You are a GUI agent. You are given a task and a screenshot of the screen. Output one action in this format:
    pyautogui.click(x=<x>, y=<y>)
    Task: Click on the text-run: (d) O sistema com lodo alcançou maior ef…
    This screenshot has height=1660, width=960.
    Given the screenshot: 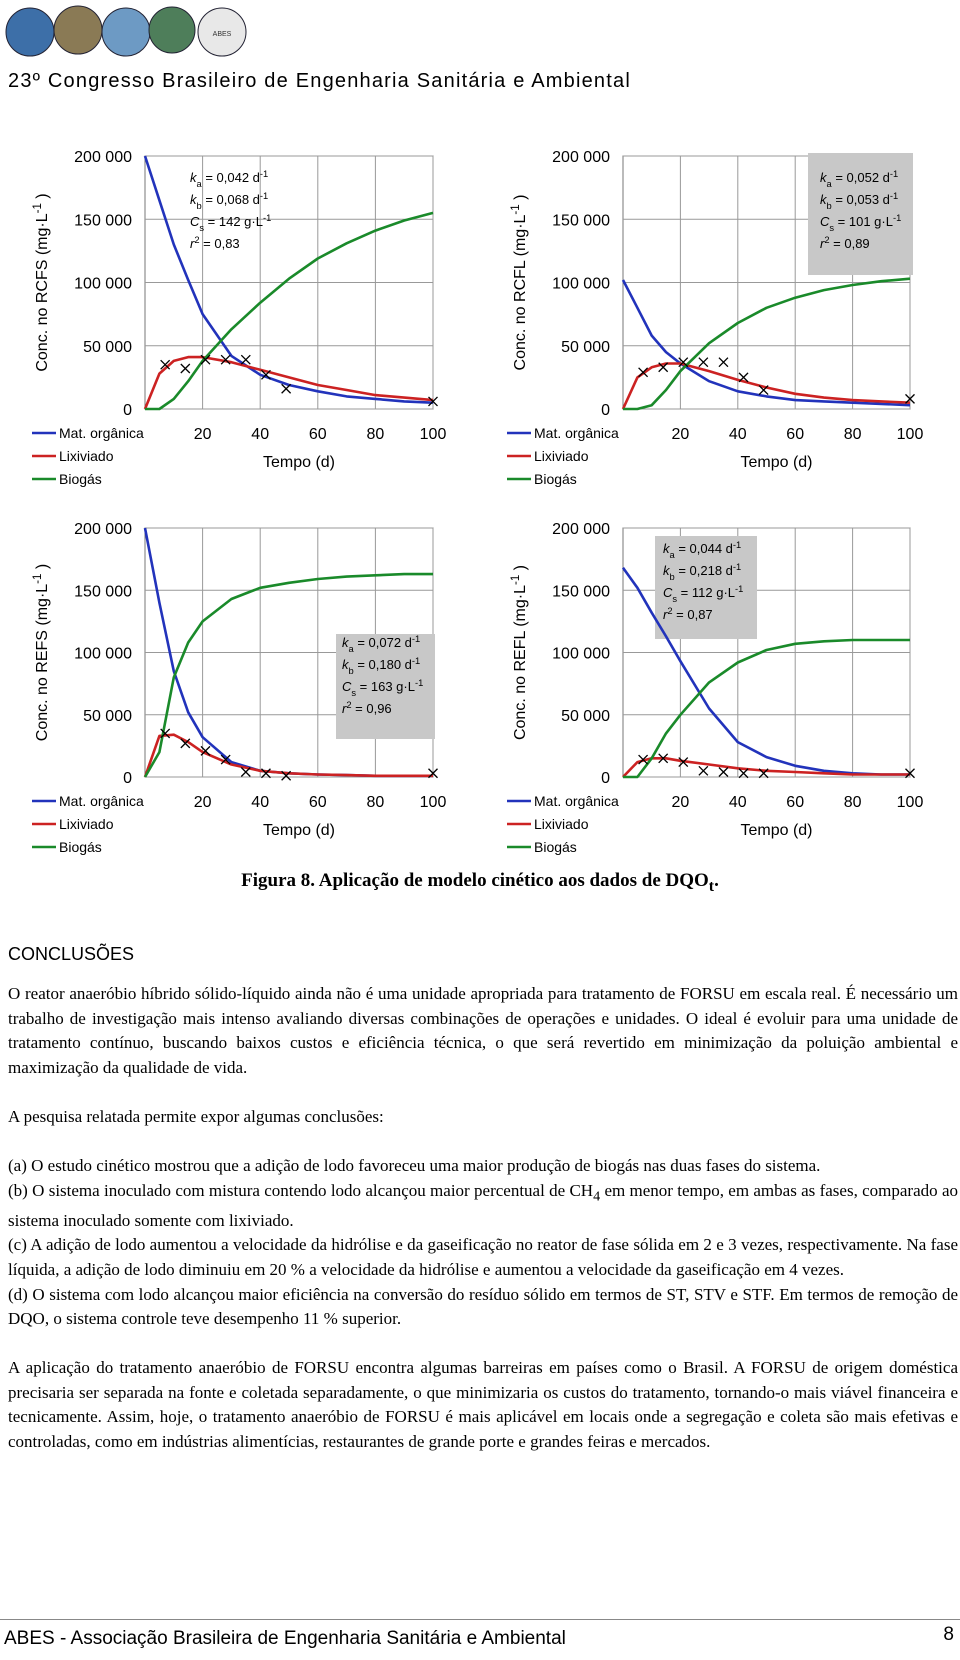 What is the action you would take?
    pyautogui.click(x=483, y=1306)
    